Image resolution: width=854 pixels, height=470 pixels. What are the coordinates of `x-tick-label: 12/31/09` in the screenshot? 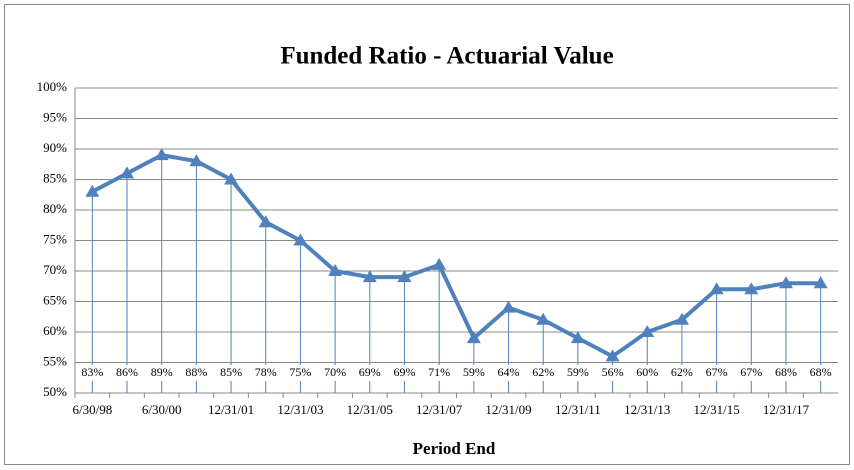 It's located at (508, 409).